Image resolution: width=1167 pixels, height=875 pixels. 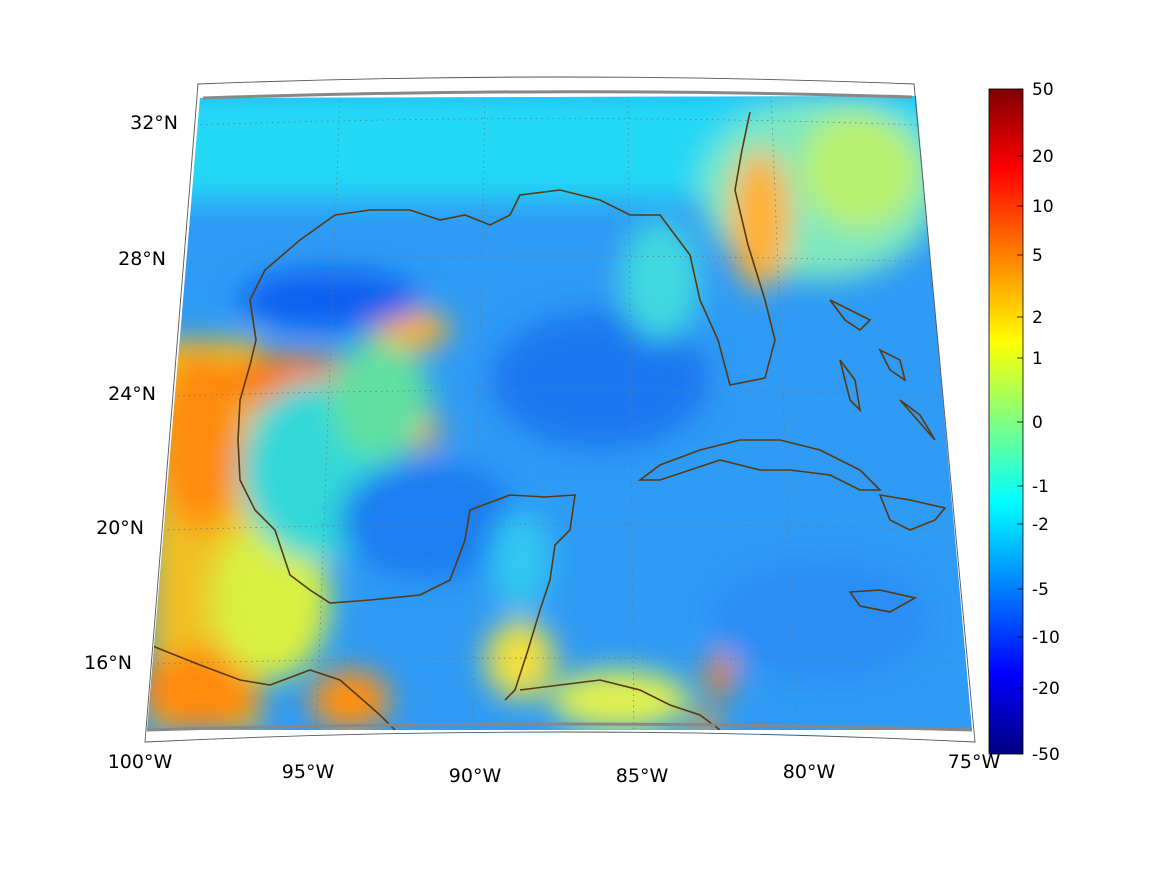 I want to click on colorbar-label: 0, so click(x=1037, y=423).